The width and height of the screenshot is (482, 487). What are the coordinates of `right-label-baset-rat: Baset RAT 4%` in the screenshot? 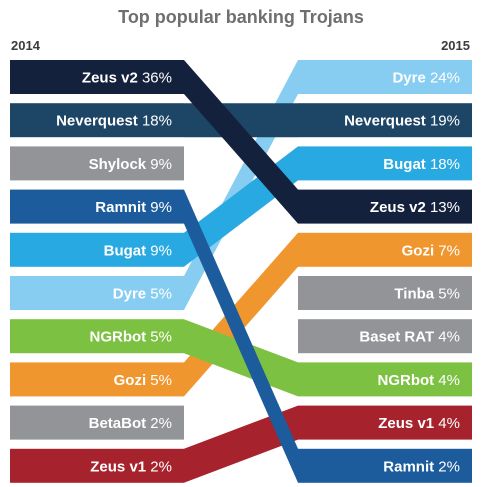 It's located at (409, 337).